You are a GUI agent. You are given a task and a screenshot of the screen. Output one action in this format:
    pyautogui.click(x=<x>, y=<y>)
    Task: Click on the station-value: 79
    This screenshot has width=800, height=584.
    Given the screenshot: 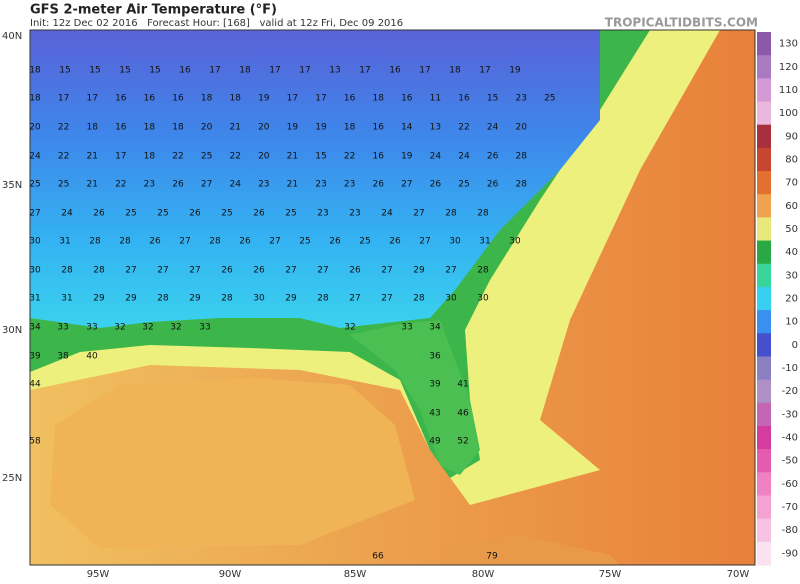 What is the action you would take?
    pyautogui.click(x=492, y=557)
    